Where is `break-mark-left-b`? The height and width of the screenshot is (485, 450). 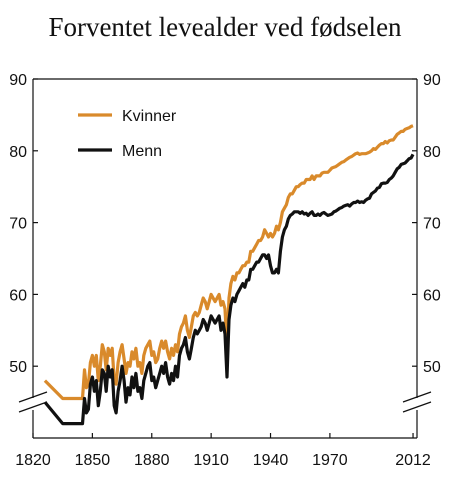 break-mark-left-b is located at coordinates (33, 407).